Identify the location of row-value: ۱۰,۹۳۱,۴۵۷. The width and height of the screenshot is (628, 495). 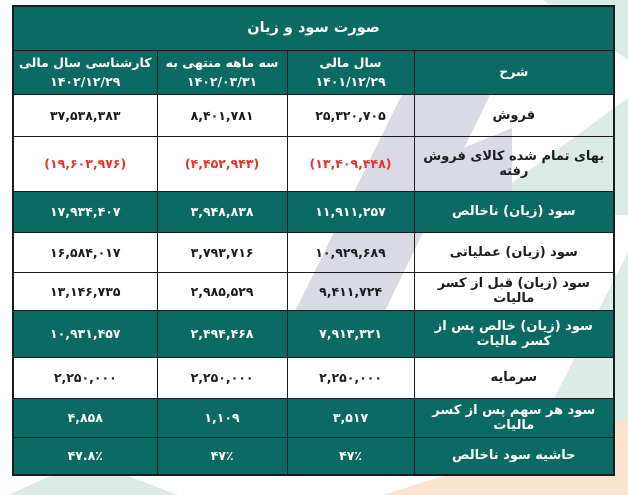
(85, 333).